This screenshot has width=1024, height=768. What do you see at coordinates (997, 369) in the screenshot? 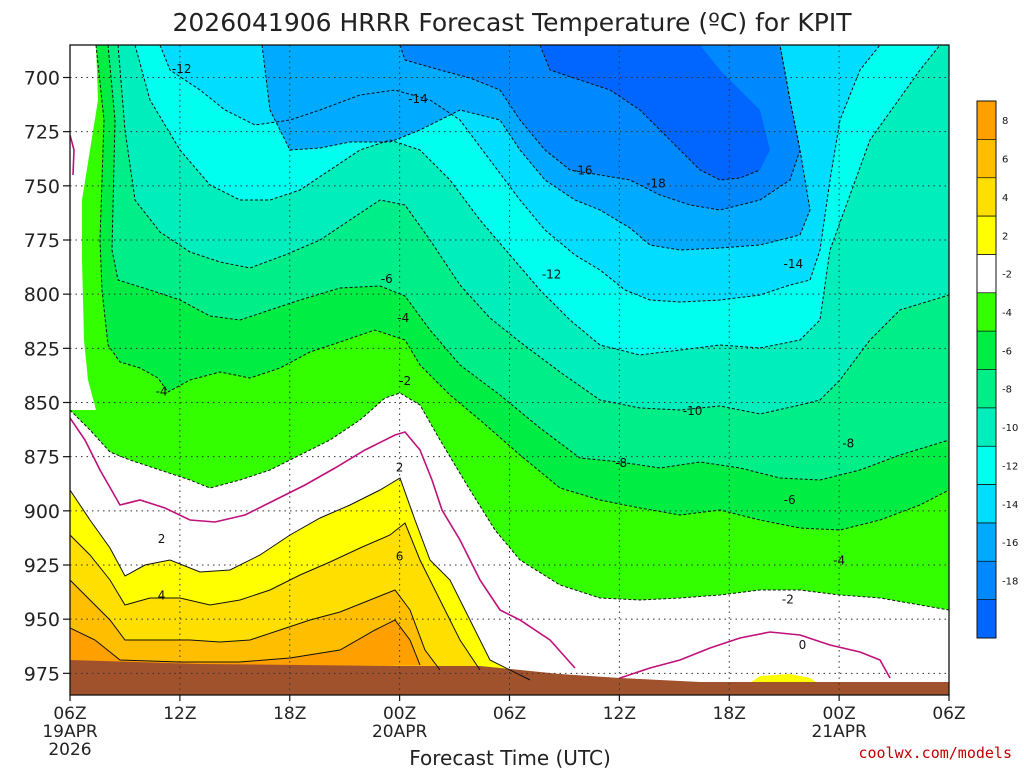
I see `colorbar: 8 6 4 2 -2 -4 -6 -8 -10 -12 -14 -16 -18` at bounding box center [997, 369].